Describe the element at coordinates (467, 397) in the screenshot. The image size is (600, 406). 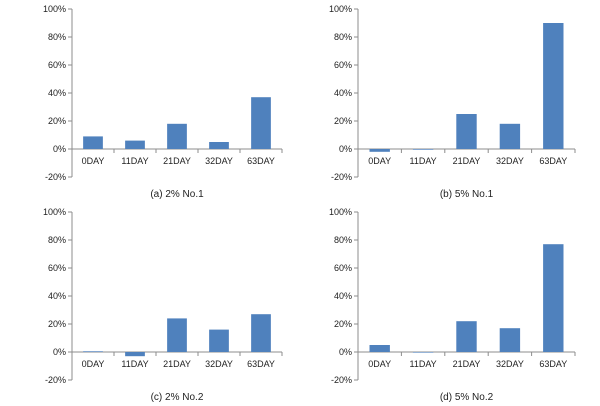
I see `chart-caption: (d) 5% No.2` at that location.